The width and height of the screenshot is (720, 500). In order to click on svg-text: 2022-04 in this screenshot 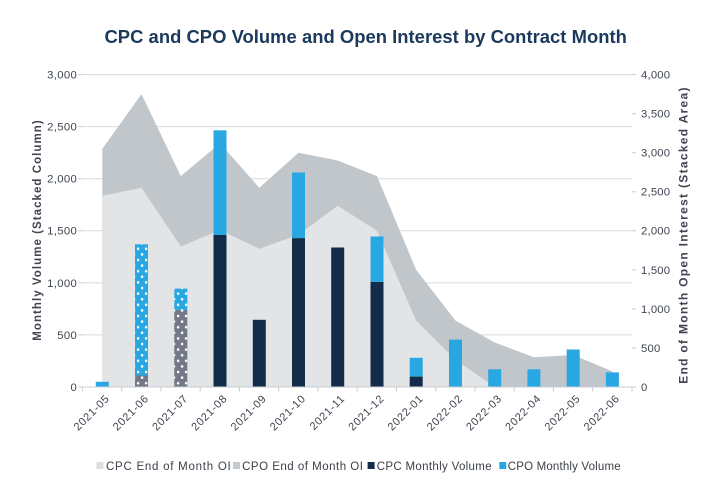, I will do `click(523, 413)`.